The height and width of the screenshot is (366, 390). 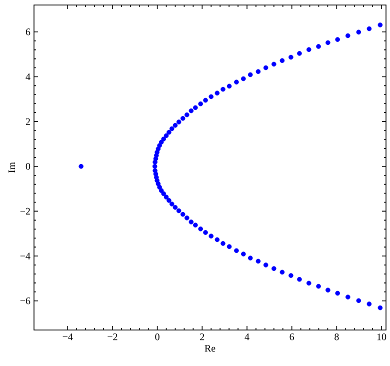 What do you see at coordinates (247, 337) in the screenshot?
I see `x-tick-label: 4` at bounding box center [247, 337].